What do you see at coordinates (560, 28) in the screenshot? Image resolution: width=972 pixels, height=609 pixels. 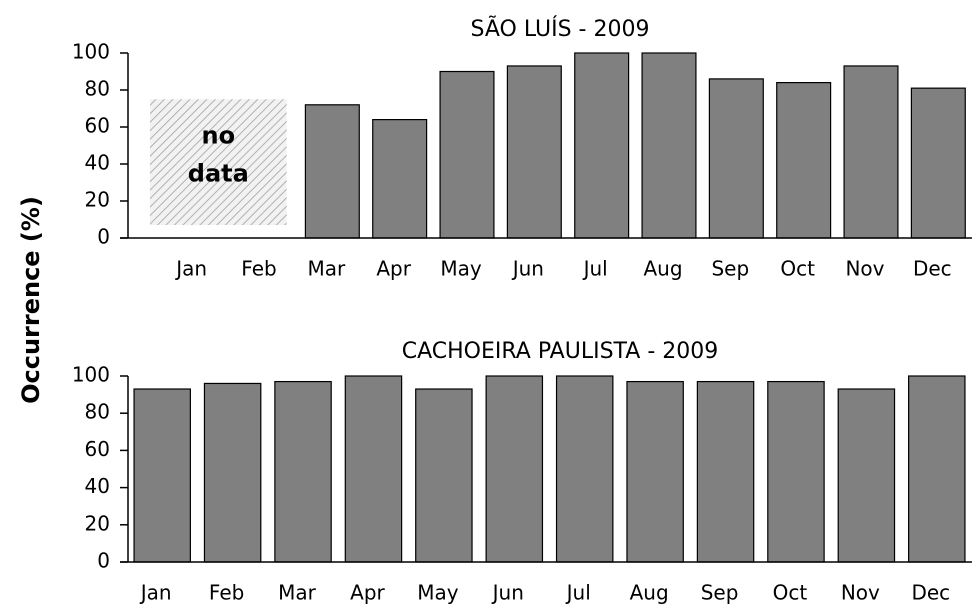 I see `chart-title: SÃO LUÍS - 2009` at bounding box center [560, 28].